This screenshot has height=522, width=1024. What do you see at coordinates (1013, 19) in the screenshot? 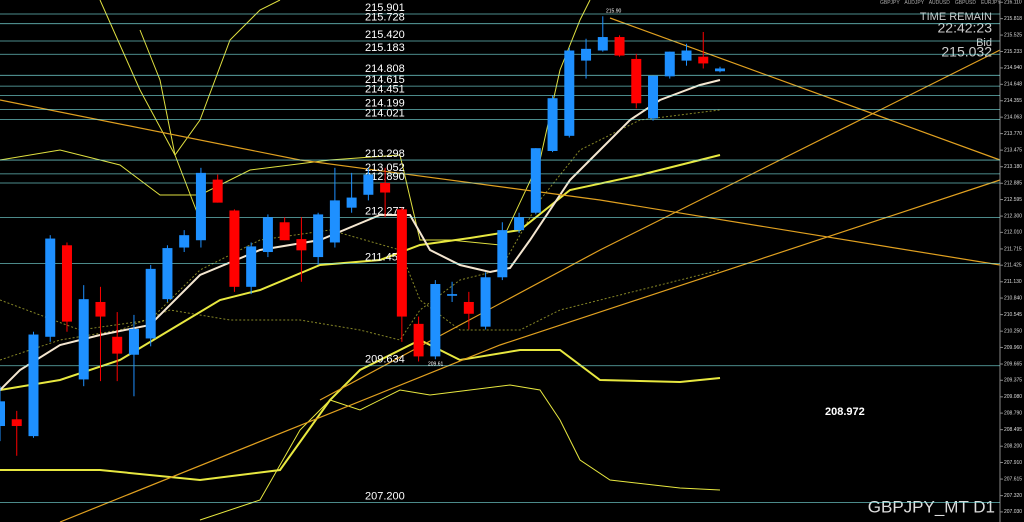
I see `y-tick-label: 215.818` at bounding box center [1013, 19].